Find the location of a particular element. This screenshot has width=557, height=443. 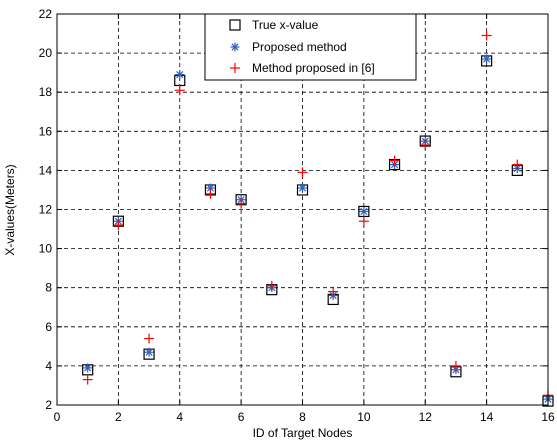

legend-markers is located at coordinates (235, 46).